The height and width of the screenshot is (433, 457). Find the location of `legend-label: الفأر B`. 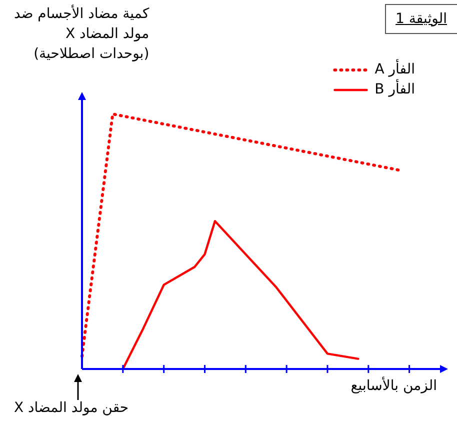

legend-label: الفأر B is located at coordinates (394, 88).